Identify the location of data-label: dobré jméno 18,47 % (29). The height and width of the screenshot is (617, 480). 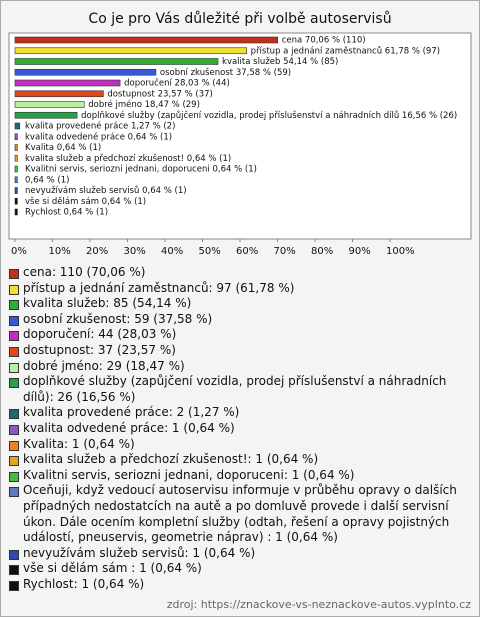
(144, 104).